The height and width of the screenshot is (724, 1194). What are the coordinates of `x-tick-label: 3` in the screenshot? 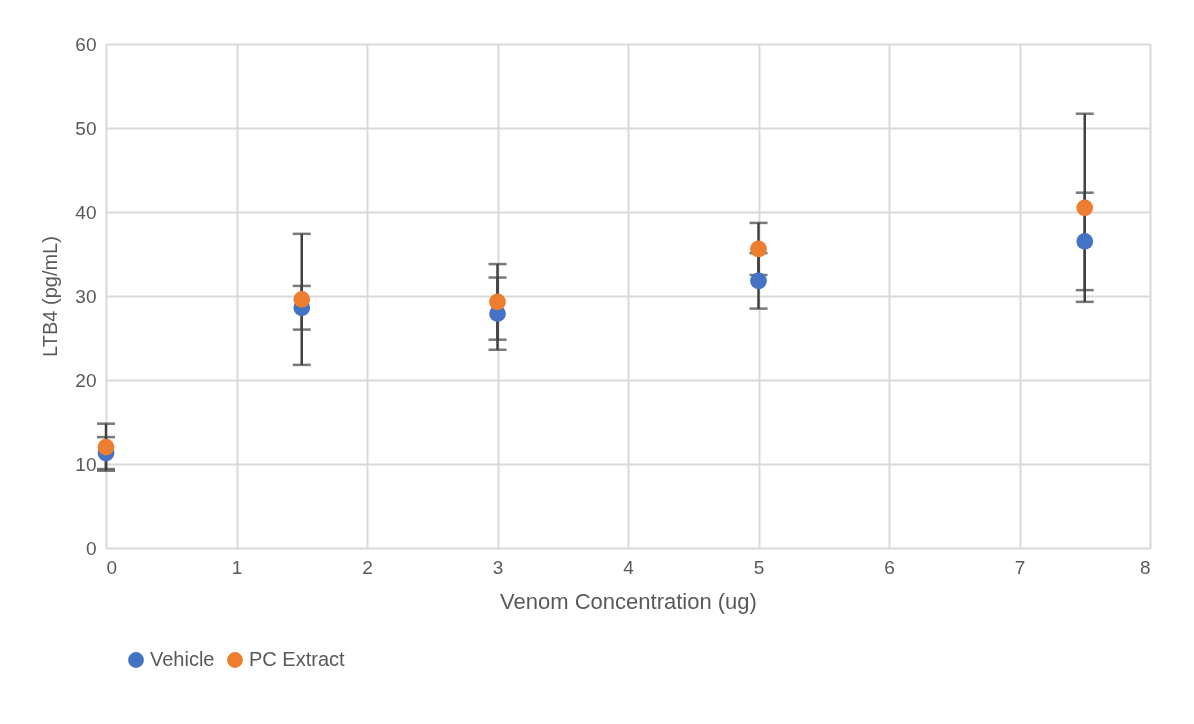 It's located at (498, 567).